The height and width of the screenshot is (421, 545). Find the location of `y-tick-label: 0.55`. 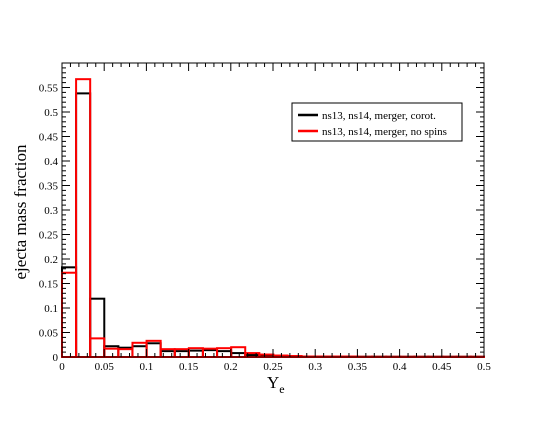

y-tick-label: 0.55 is located at coordinates (49, 89).